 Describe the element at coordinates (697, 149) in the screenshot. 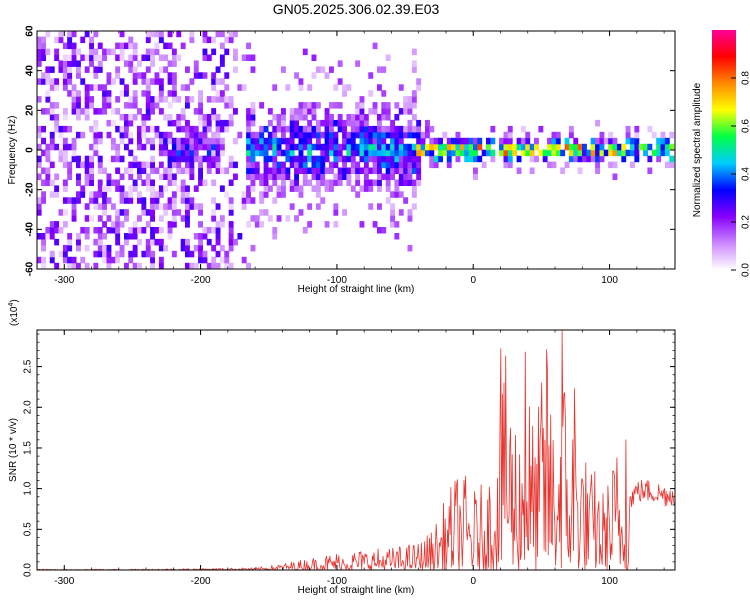

I see `colorbar-label: Normalized spectral amplitude` at that location.